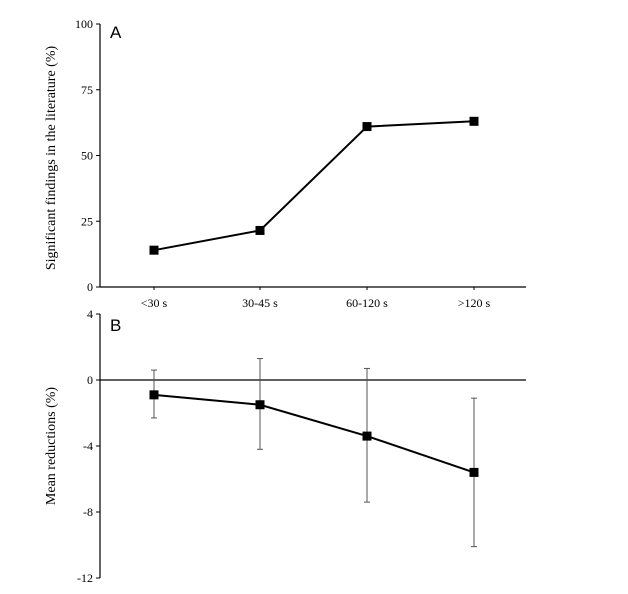  What do you see at coordinates (116, 32) in the screenshot?
I see `panel-a-letter: A` at bounding box center [116, 32].